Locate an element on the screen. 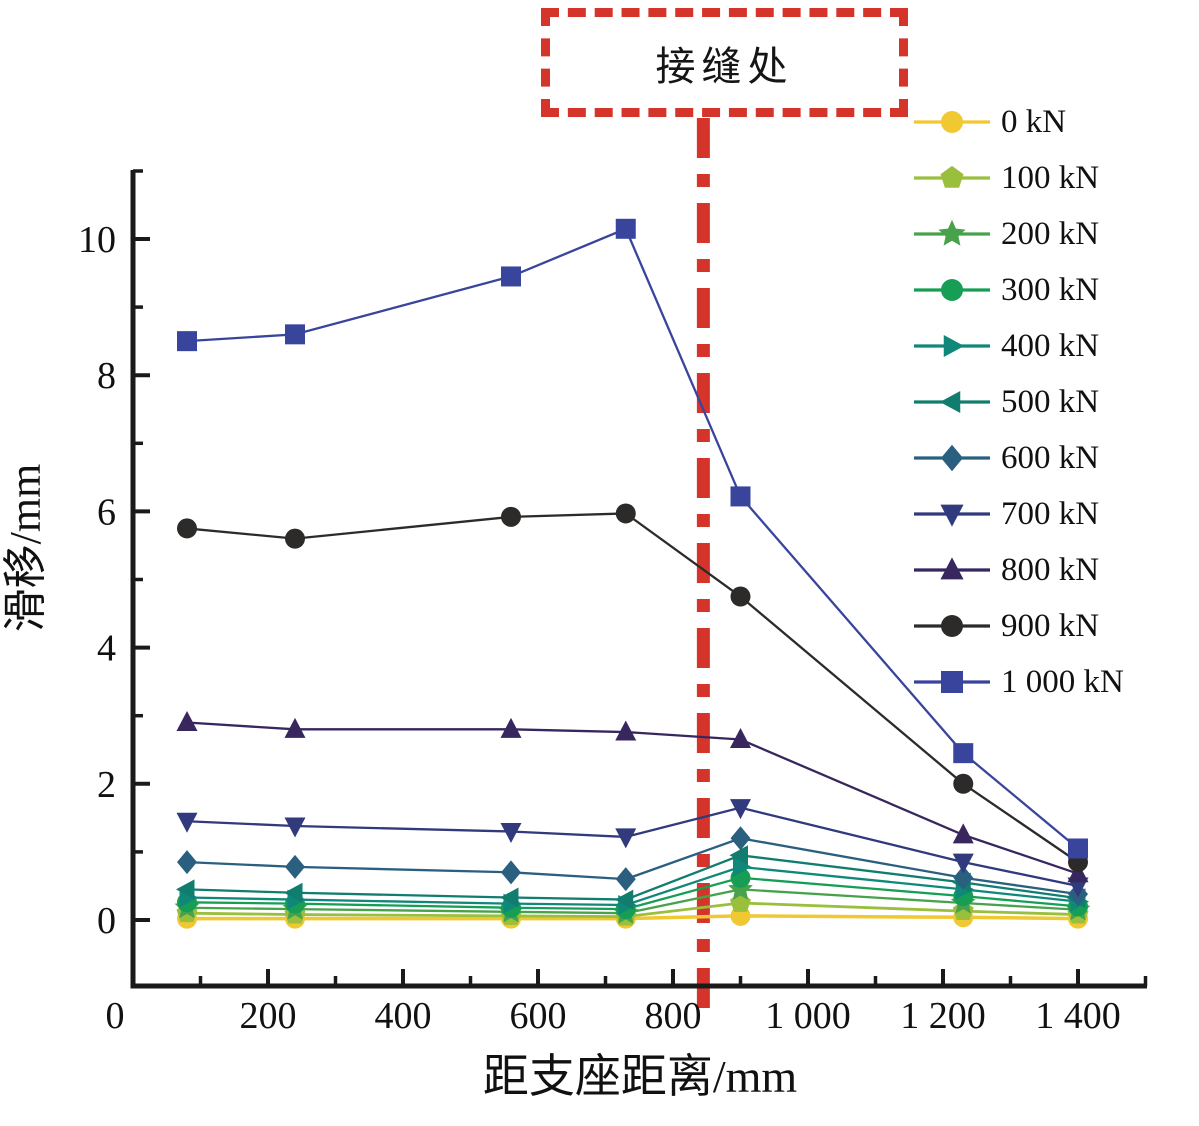  legend-marker-pentagon-icon is located at coordinates (952, 176).